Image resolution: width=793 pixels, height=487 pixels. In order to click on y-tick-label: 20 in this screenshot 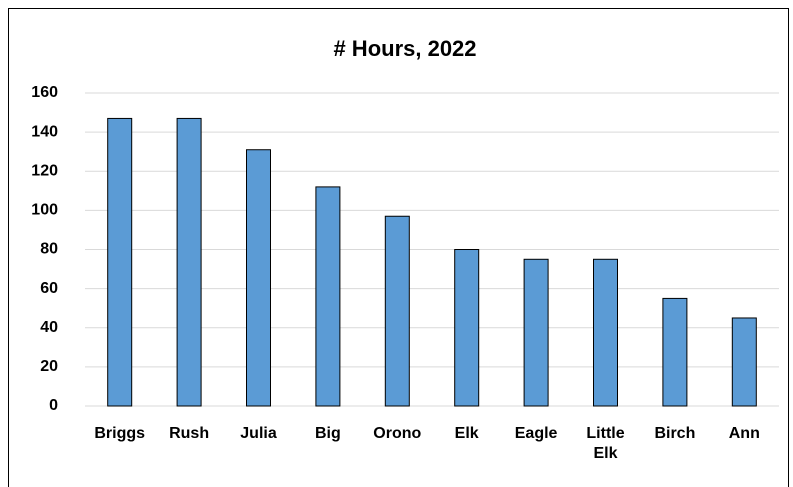, I will do `click(49, 366)`.